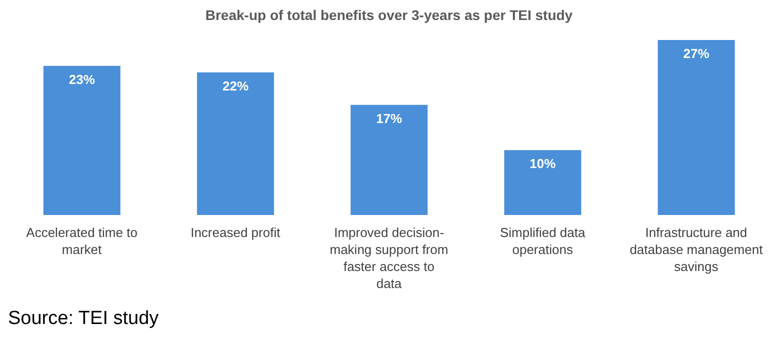  I want to click on chart-title: Break-up of total benefits over 3-years as per TEI study, so click(389, 15).